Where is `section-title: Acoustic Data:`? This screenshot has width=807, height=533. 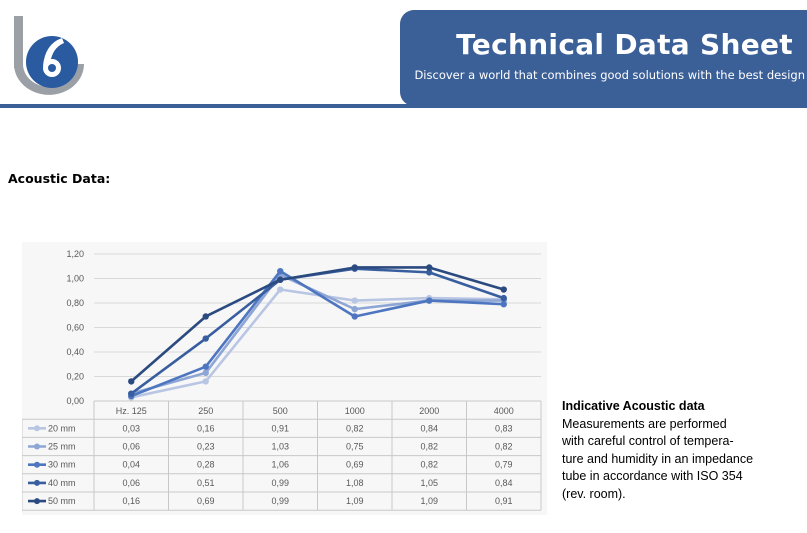 section-title: Acoustic Data: is located at coordinates (59, 178).